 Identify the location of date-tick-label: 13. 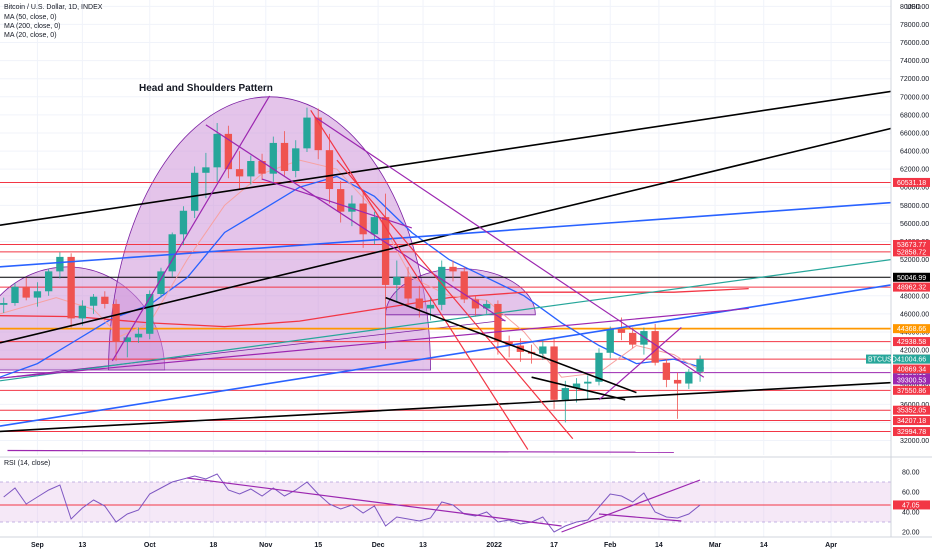
(82, 545).